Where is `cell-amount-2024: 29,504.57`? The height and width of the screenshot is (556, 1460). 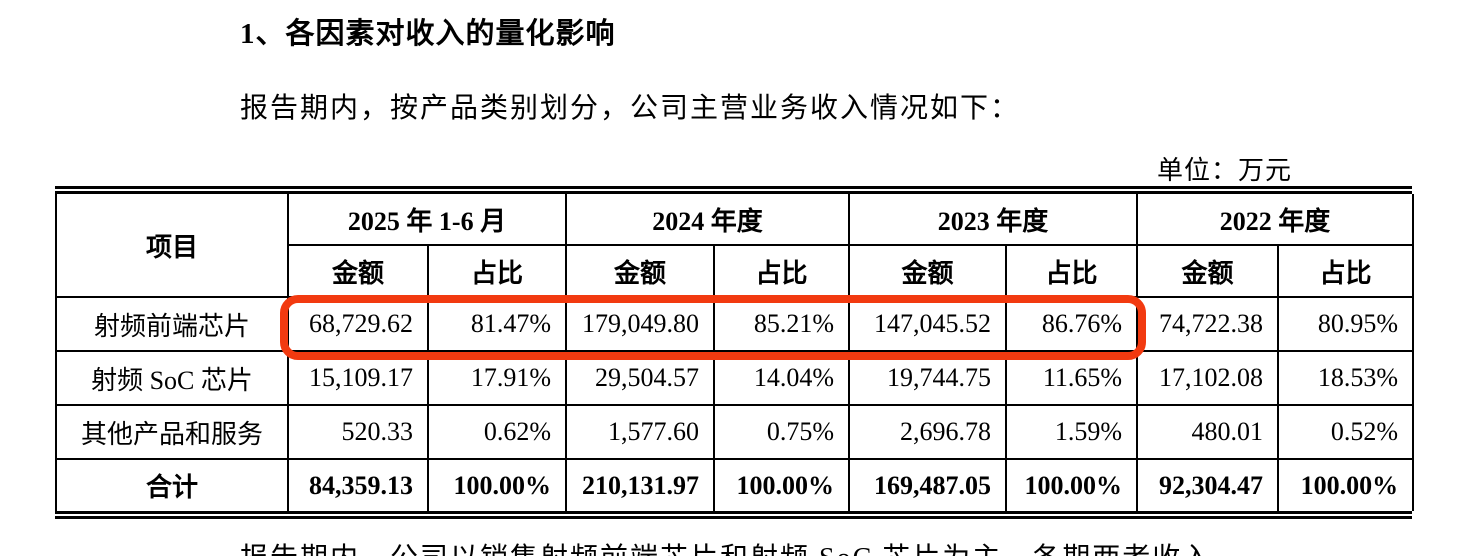 cell-amount-2024: 29,504.57 is located at coordinates (640, 378).